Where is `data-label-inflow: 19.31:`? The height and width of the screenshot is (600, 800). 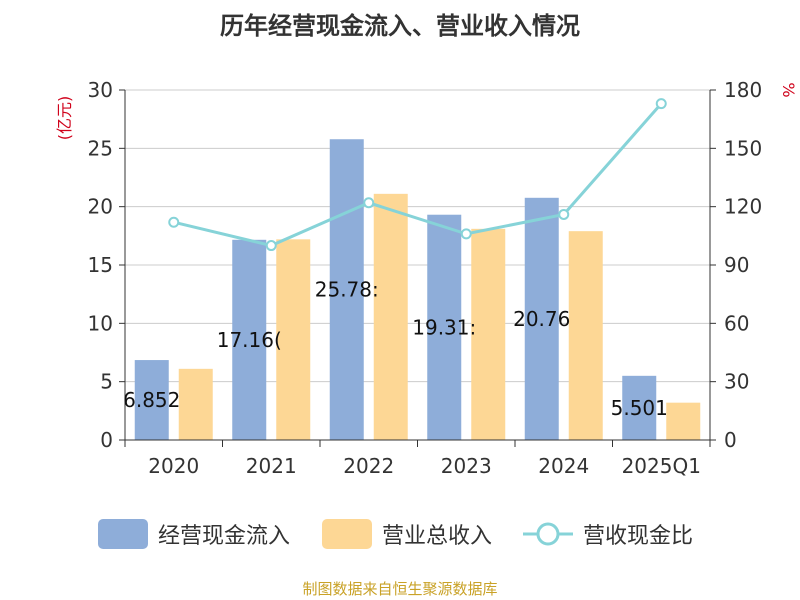 data-label-inflow: 19.31: is located at coordinates (444, 327).